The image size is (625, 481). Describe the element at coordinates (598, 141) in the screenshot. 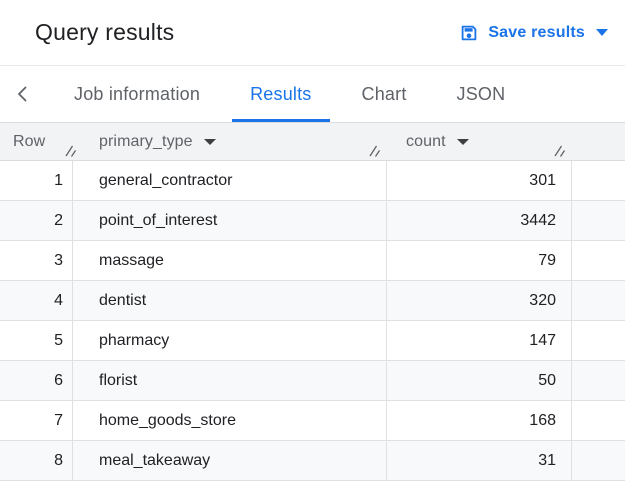

I see `column-header-filler` at that location.